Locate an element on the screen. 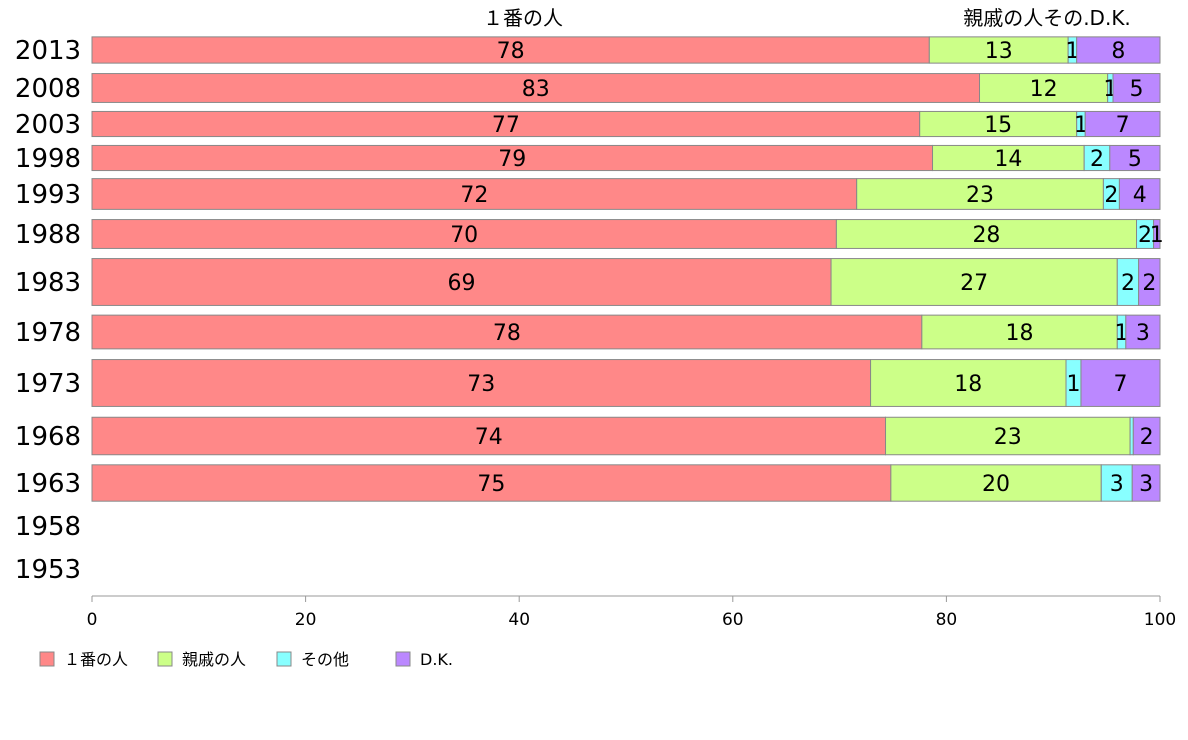 Image resolution: width=1188 pixels, height=740 pixels. x-tick-label: 0 is located at coordinates (92, 620).